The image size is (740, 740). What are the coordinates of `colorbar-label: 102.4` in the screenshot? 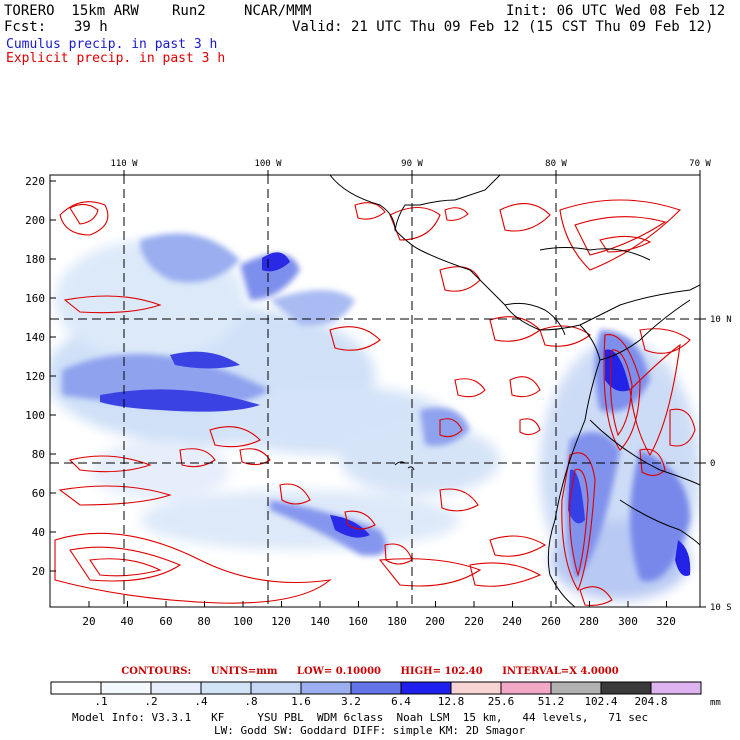 It's located at (600, 701).